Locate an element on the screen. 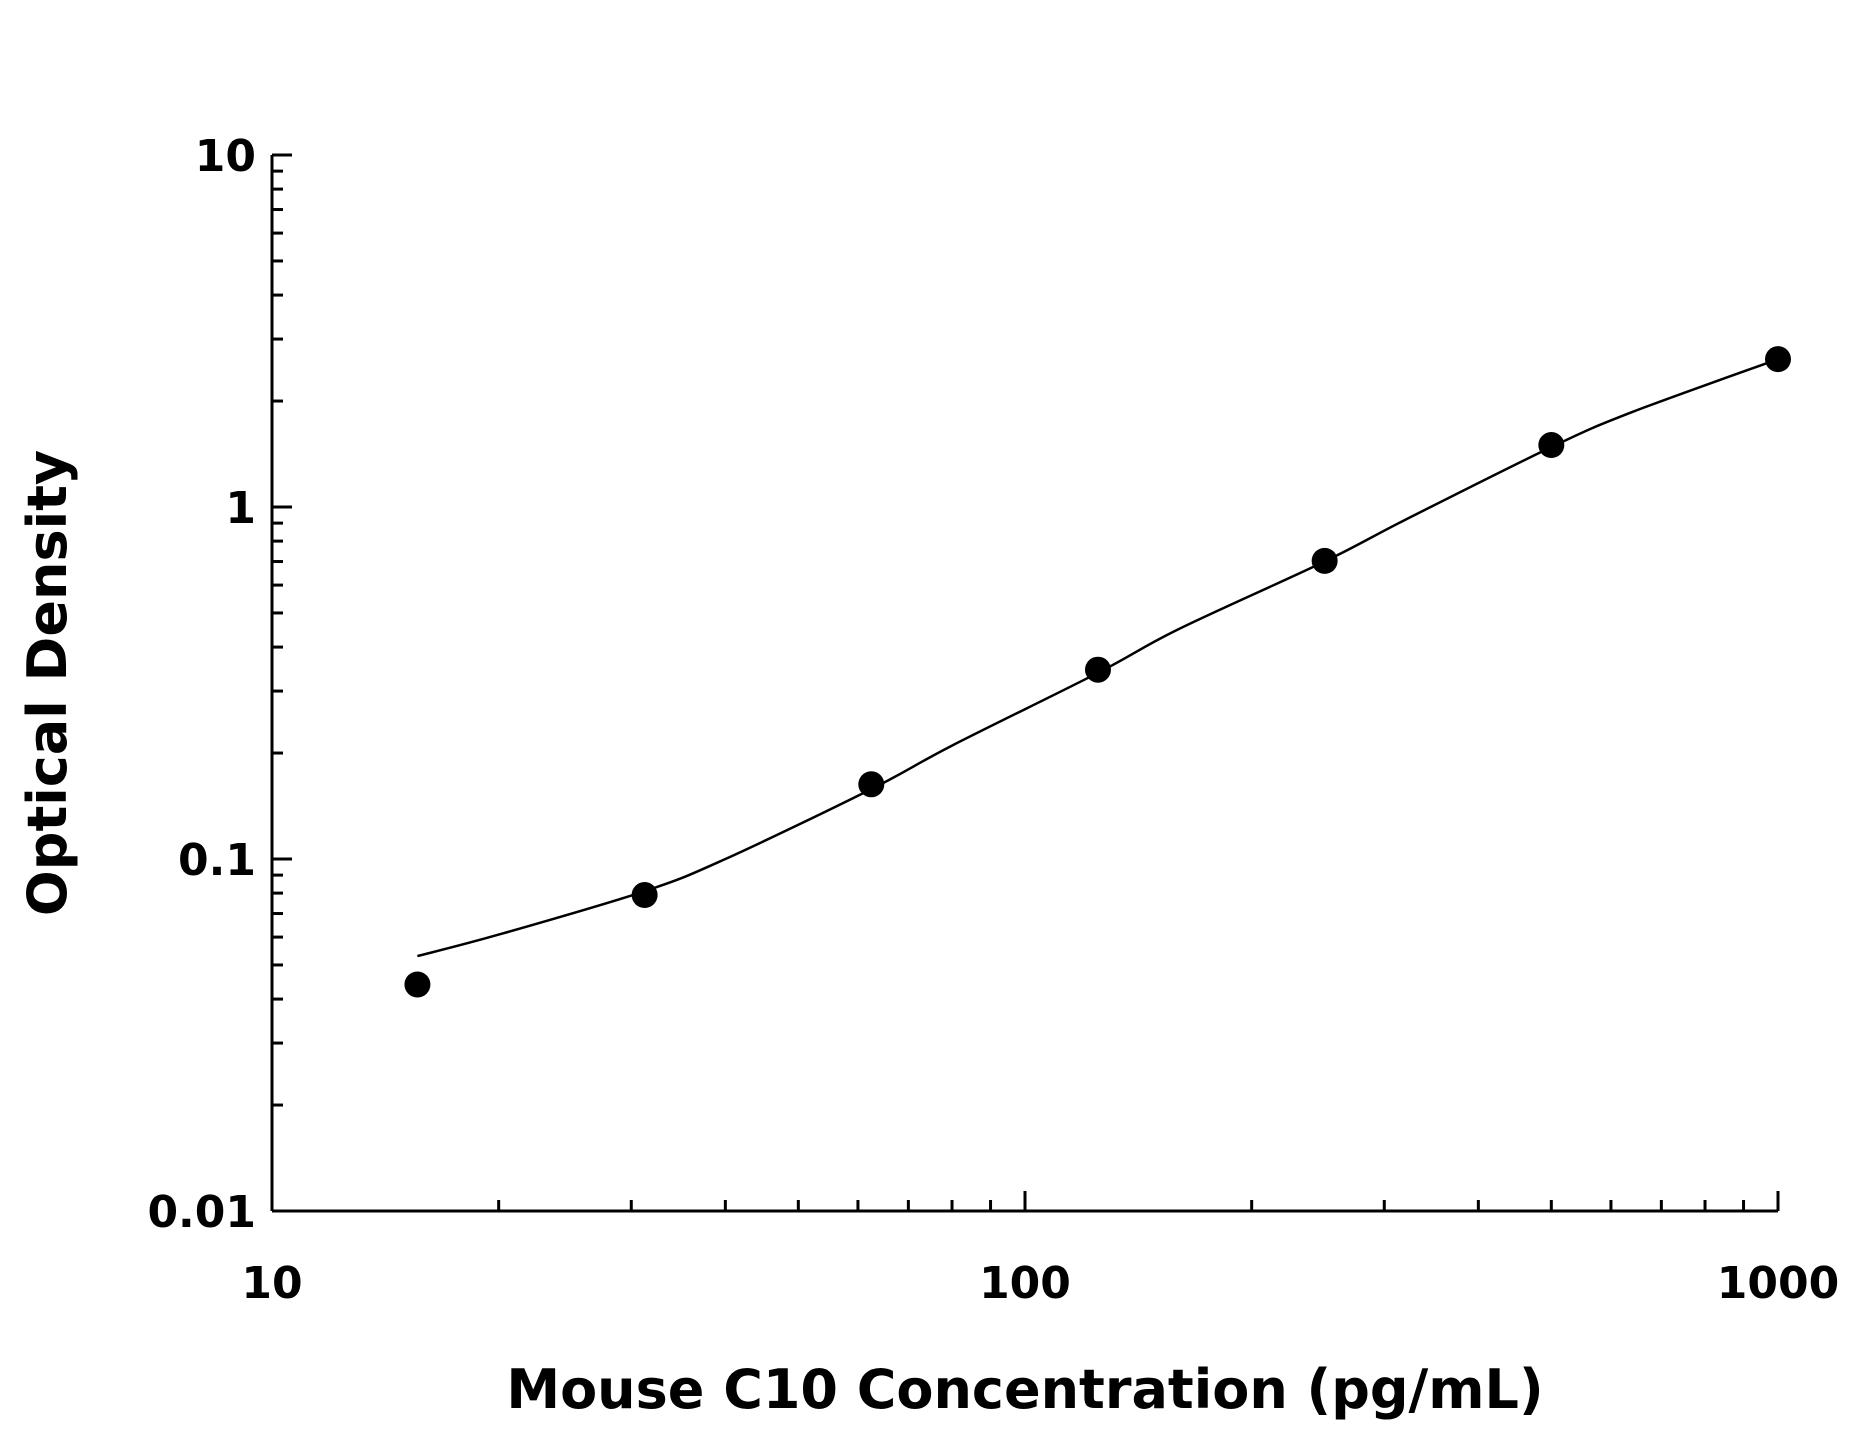 The image size is (1851, 1433). x-tick-label-100: 100 is located at coordinates (1025, 1283).